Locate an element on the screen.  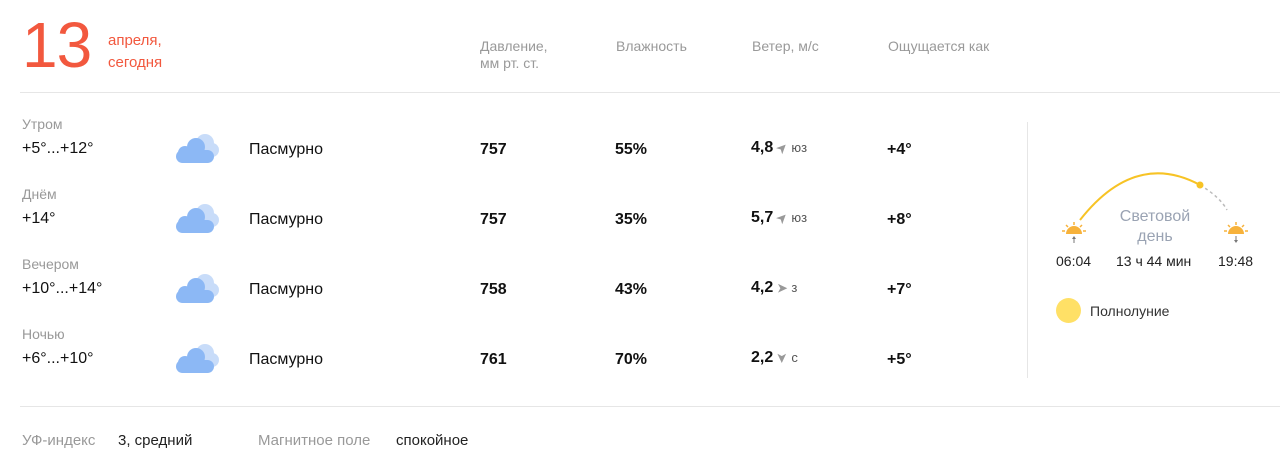
relative-day-label: сегодня is located at coordinates (135, 62).